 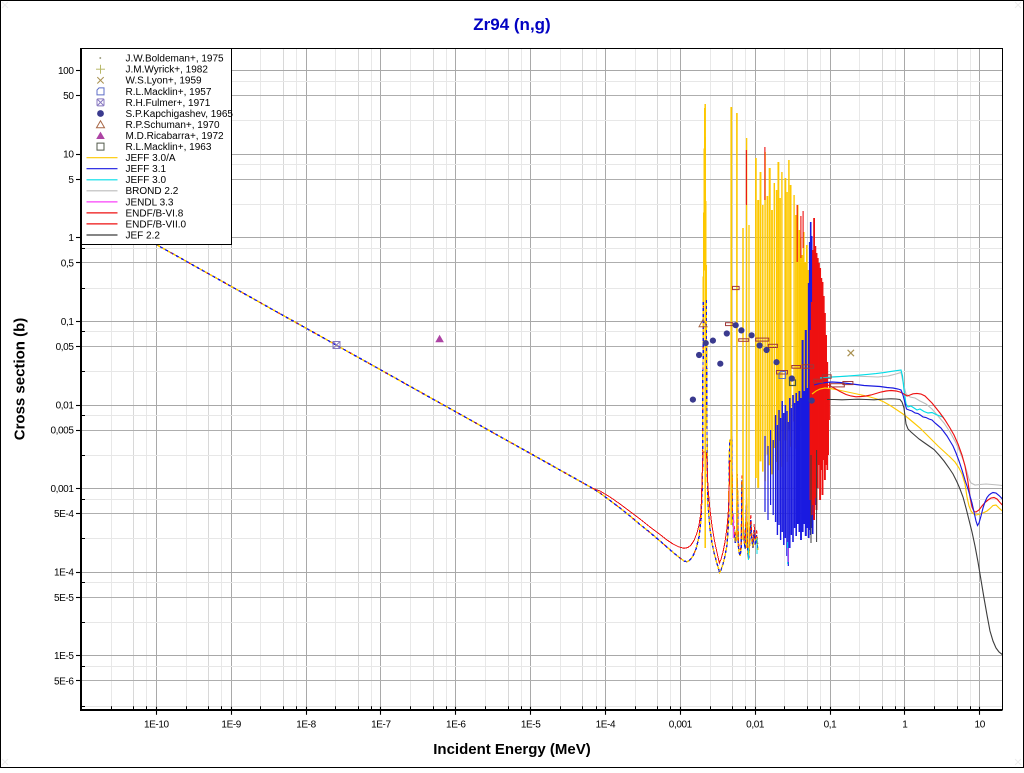 I want to click on svg-text: 1E-7, so click(x=381, y=725).